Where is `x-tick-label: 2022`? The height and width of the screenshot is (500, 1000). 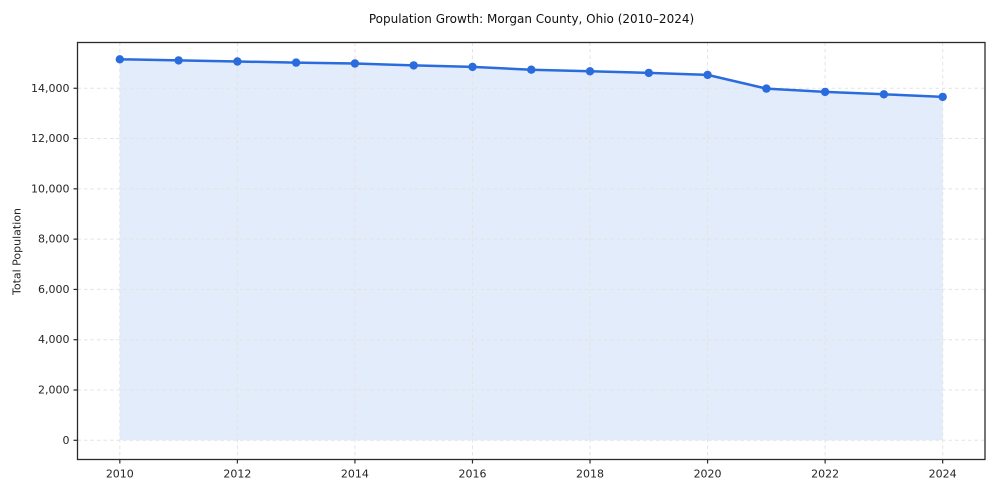 x-tick-label: 2022 is located at coordinates (825, 474).